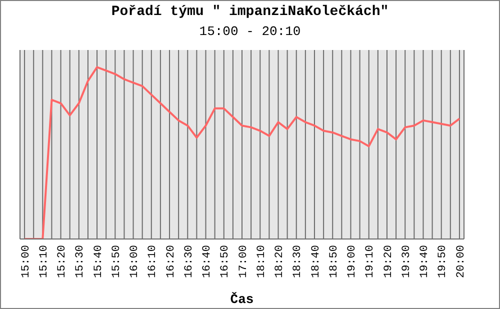 The width and height of the screenshot is (500, 309). I want to click on x-tick-label: 19:30, so click(406, 261).